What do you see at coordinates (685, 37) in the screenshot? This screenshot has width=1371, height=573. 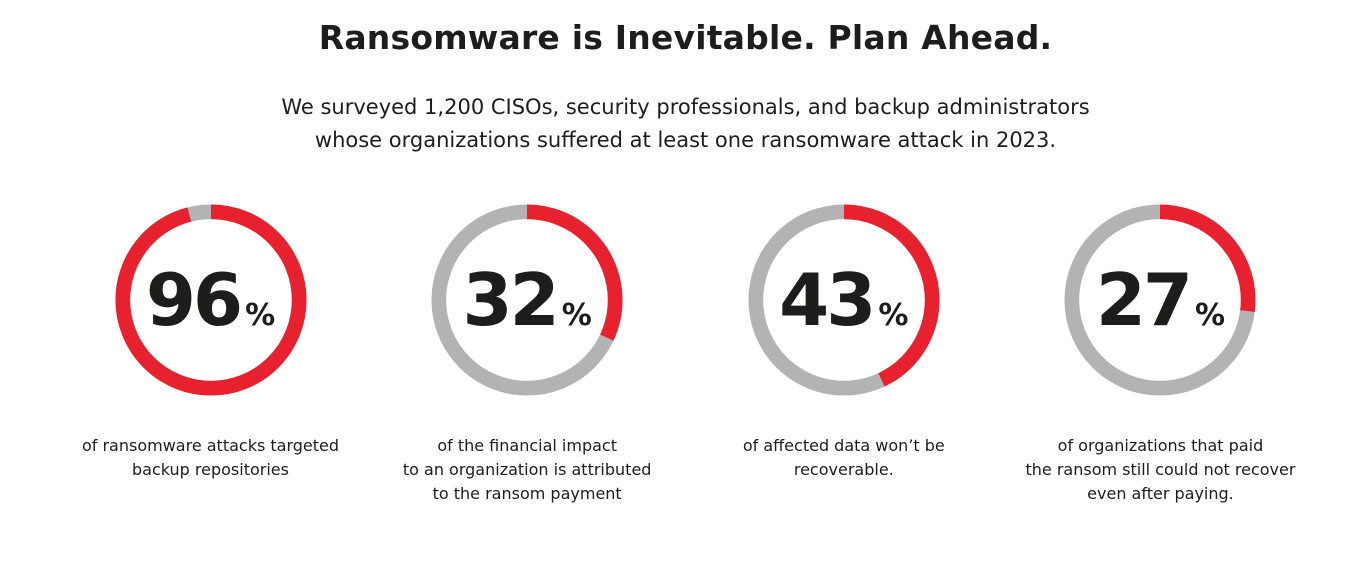 I see `page-title: Ransomware is Inevitable. Plan Ahead.` at bounding box center [685, 37].